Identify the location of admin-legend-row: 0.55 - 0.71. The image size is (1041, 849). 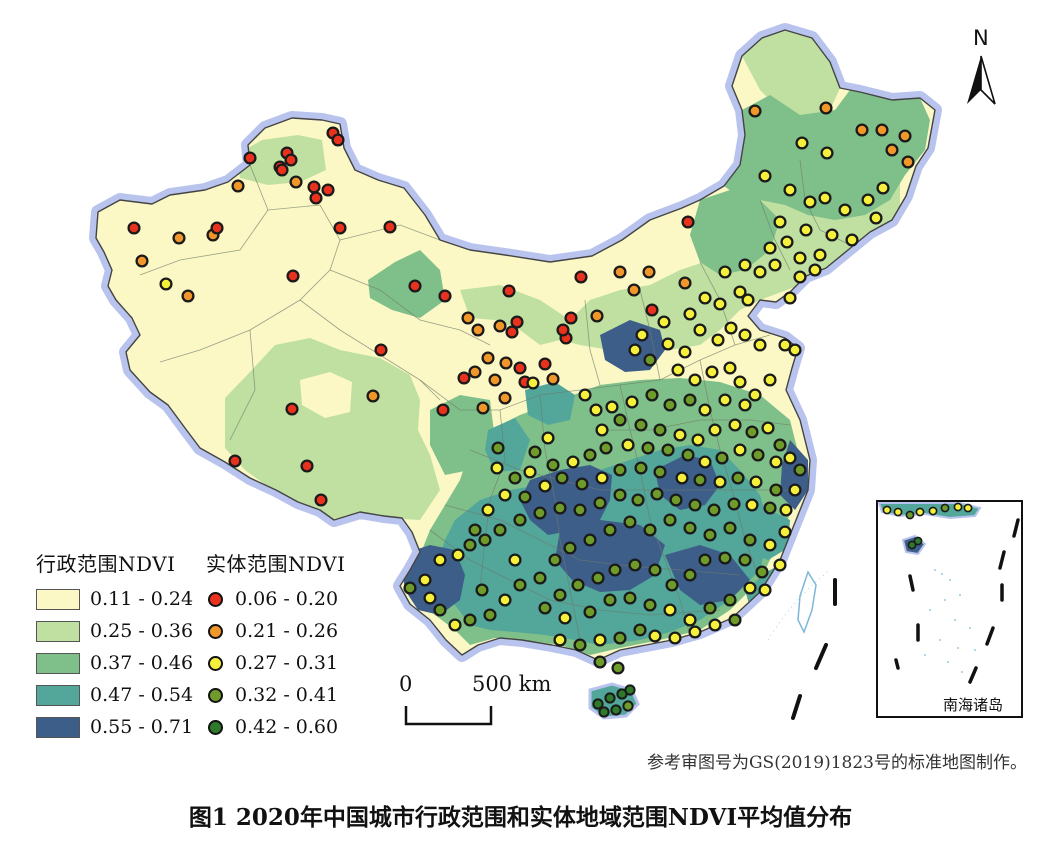
(114, 727).